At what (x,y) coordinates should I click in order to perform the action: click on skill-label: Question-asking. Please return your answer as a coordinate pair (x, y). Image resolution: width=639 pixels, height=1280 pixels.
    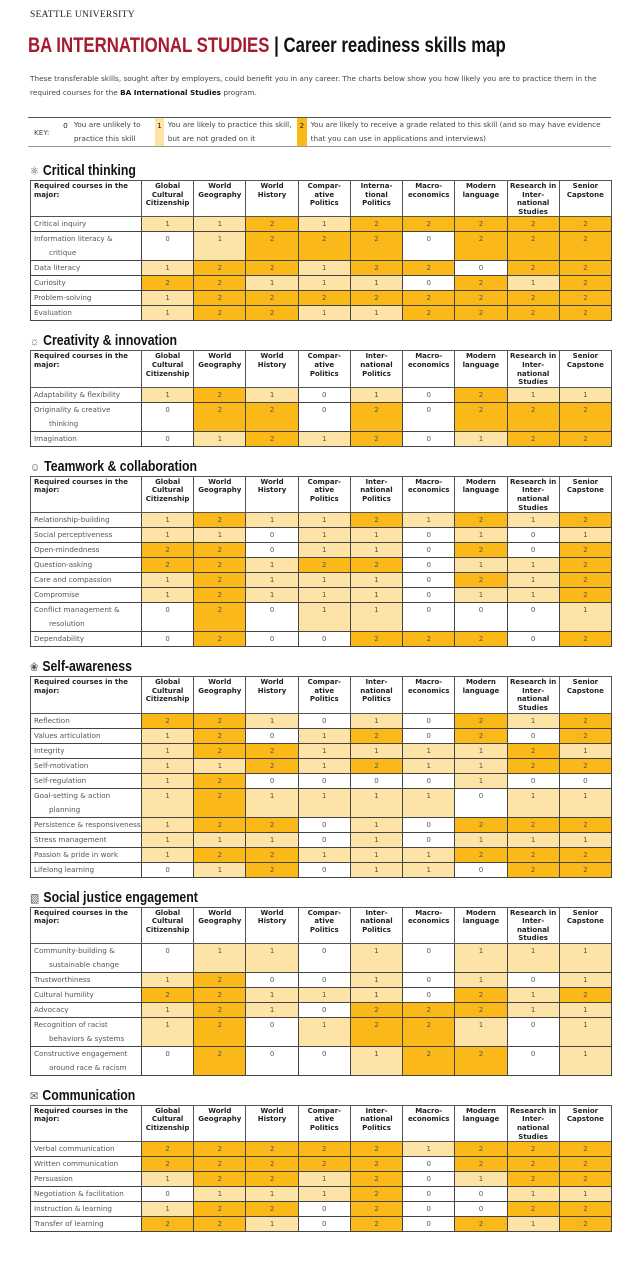
    Looking at the image, I should click on (86, 565).